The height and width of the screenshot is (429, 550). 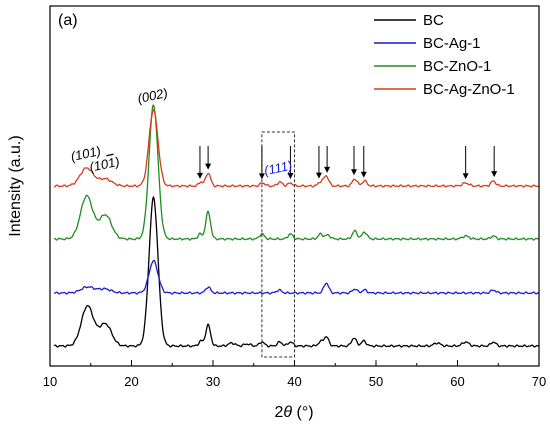 What do you see at coordinates (409, 20) in the screenshot?
I see `legend-item-0: BC` at bounding box center [409, 20].